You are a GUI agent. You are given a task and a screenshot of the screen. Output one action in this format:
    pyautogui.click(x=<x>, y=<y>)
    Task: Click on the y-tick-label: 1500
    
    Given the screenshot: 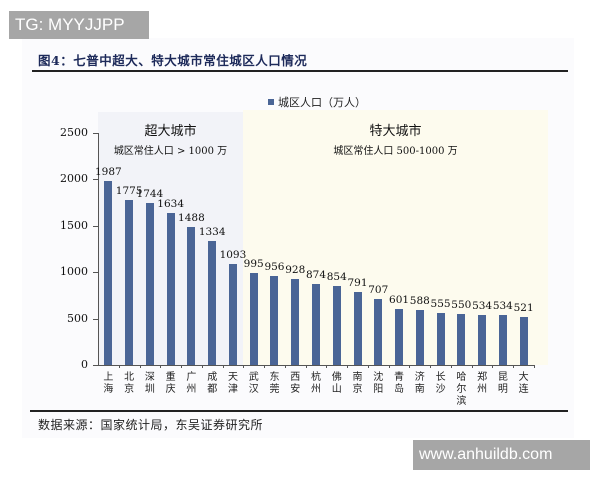 What is the action you would take?
    pyautogui.click(x=74, y=225)
    